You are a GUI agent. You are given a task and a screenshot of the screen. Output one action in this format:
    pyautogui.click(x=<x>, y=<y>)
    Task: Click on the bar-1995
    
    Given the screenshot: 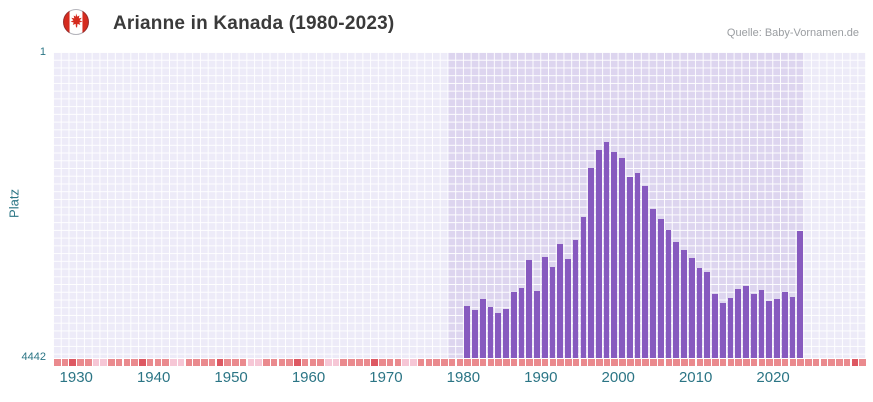 What is the action you would take?
    pyautogui.click(x=583, y=287)
    